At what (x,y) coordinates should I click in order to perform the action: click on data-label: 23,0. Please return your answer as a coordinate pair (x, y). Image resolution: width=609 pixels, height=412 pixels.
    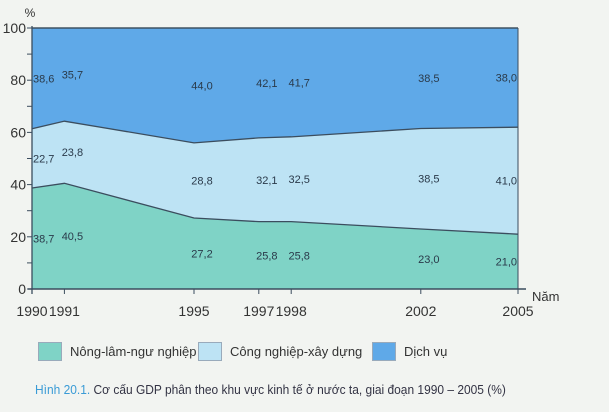
    Looking at the image, I should click on (428, 260).